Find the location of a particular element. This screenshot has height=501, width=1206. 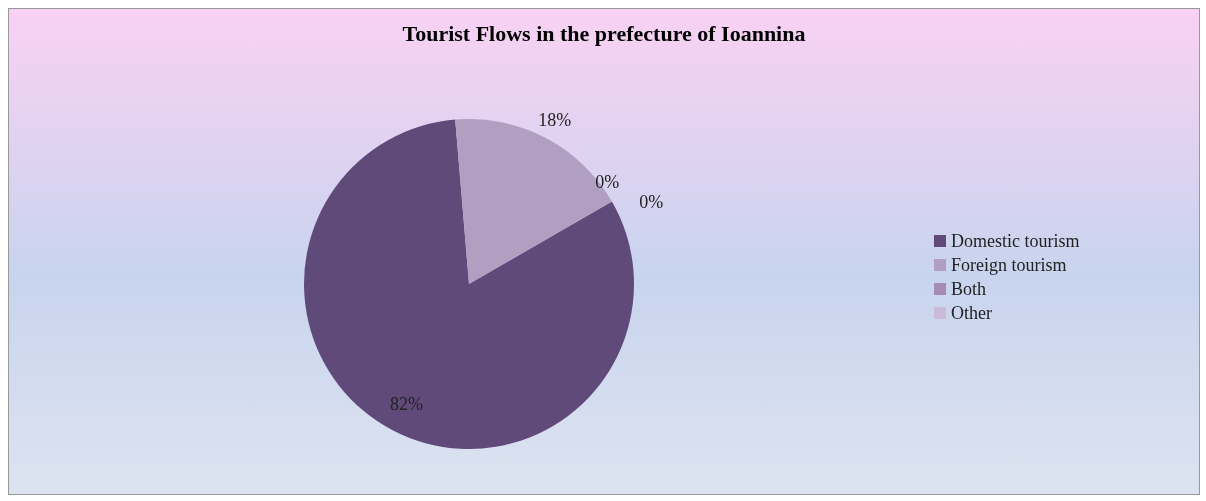

legend-label: Other is located at coordinates (971, 313).